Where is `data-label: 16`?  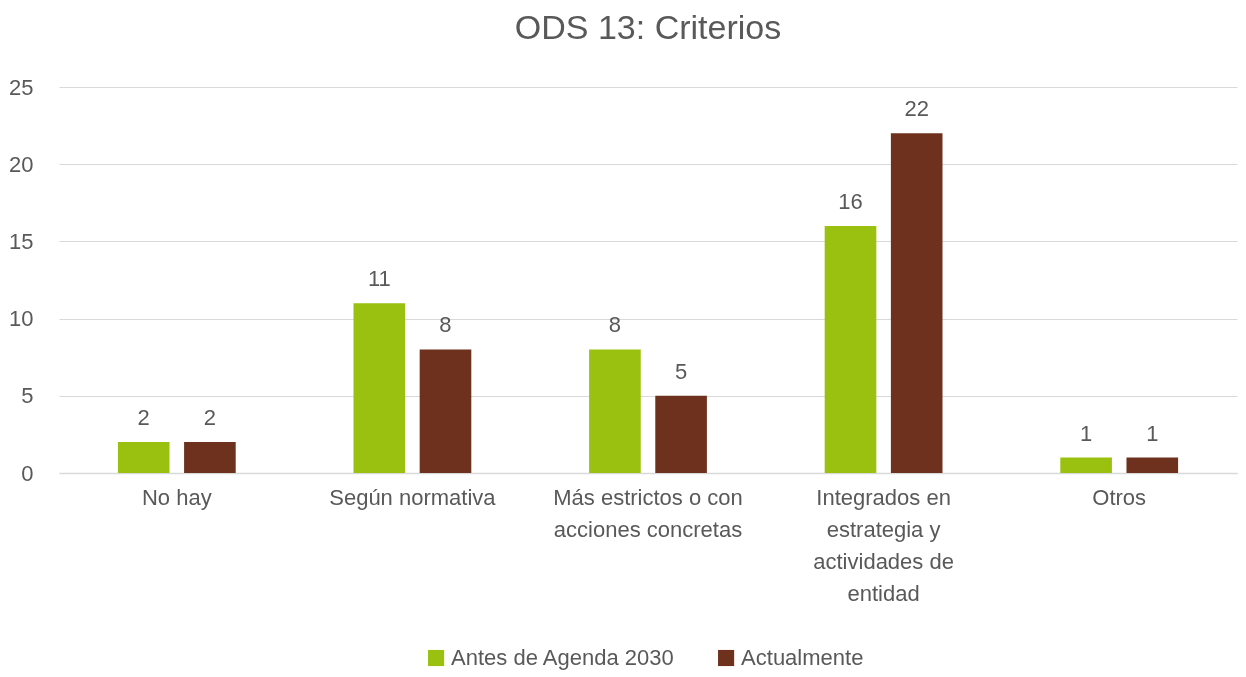 data-label: 16 is located at coordinates (850, 201).